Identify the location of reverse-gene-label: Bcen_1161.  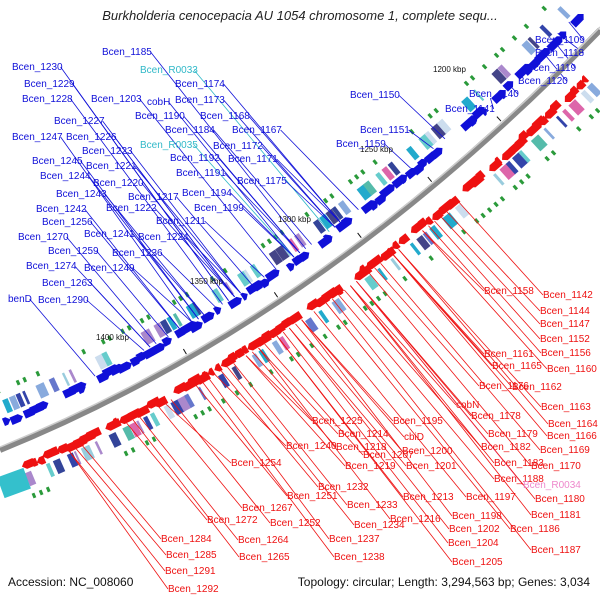
(509, 354).